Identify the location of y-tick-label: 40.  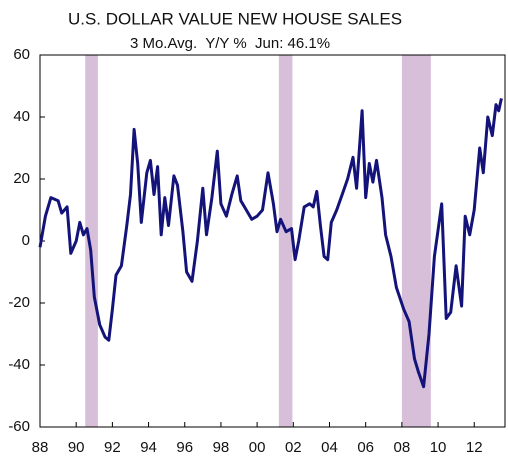
(21, 116).